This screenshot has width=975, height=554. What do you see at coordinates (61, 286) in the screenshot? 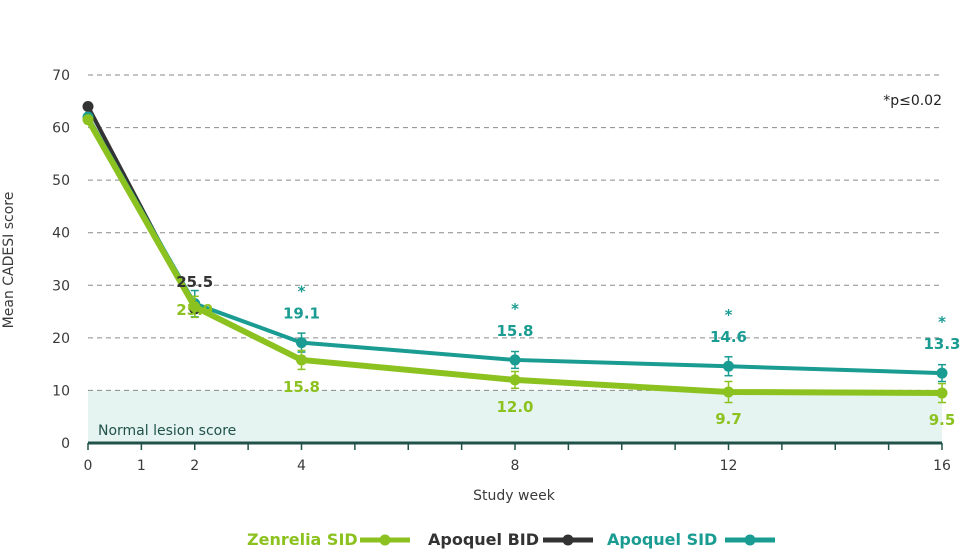
I see `y-tick-label-30: 30` at bounding box center [61, 286].